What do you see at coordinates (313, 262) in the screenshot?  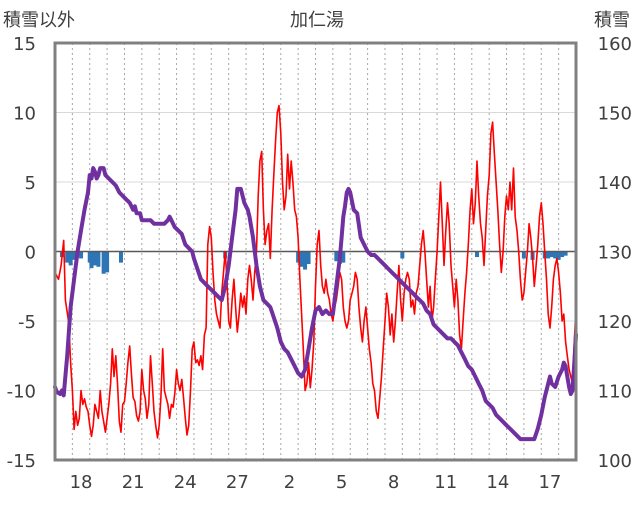 I see `precipitation-bars` at bounding box center [313, 262].